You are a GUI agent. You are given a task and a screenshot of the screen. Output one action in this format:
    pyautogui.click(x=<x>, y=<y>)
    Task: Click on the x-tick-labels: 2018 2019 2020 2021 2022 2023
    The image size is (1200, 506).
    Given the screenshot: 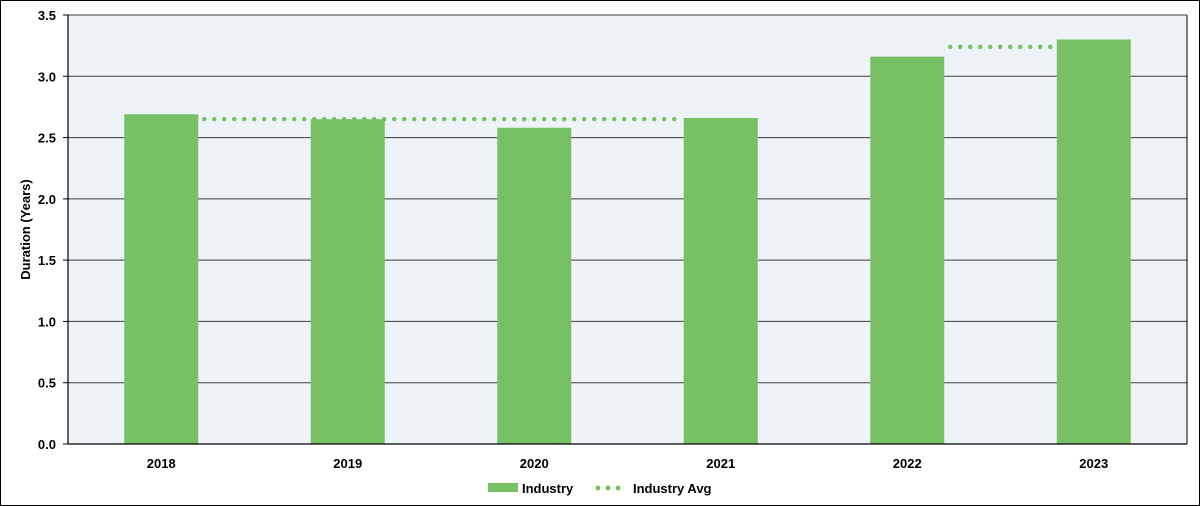 What is the action you would take?
    pyautogui.click(x=627, y=463)
    